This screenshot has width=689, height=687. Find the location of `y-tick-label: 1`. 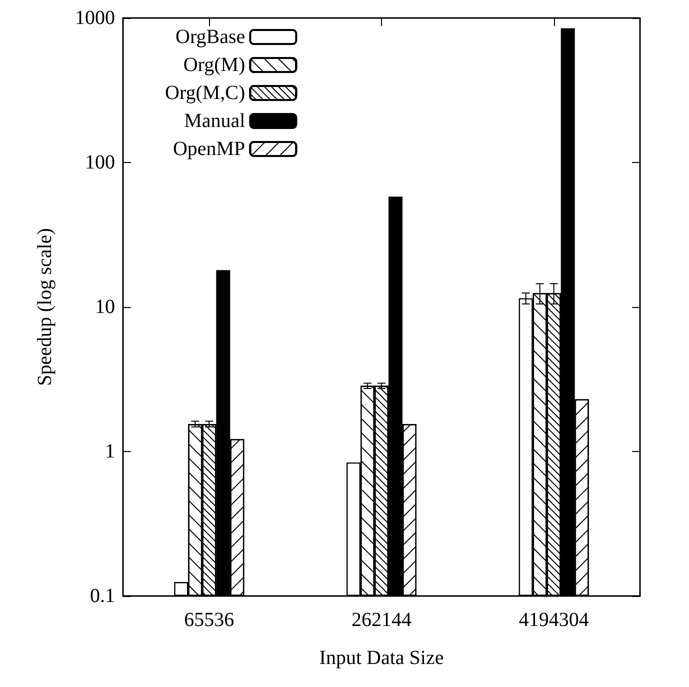

y-tick-label: 1 is located at coordinates (110, 451).